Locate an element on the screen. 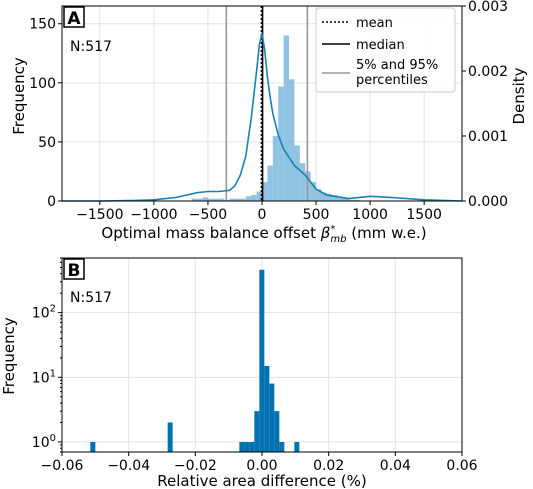  panel-b-x-tick-label: 0.00 is located at coordinates (261, 466).